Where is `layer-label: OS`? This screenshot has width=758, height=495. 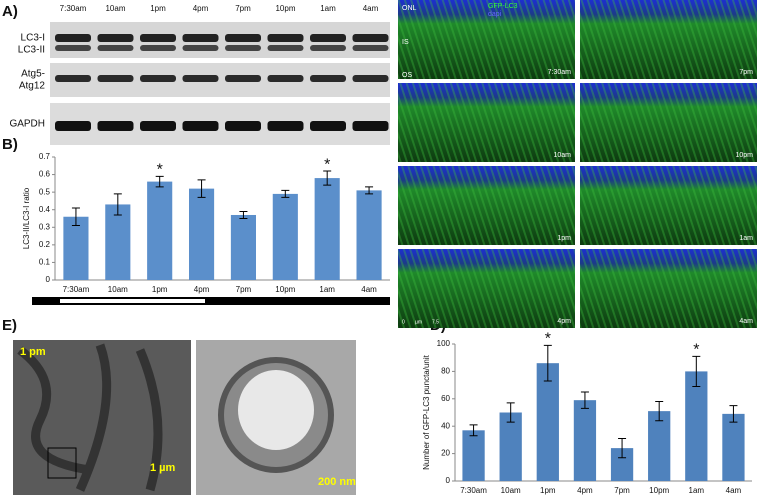 layer-label: OS is located at coordinates (407, 75).